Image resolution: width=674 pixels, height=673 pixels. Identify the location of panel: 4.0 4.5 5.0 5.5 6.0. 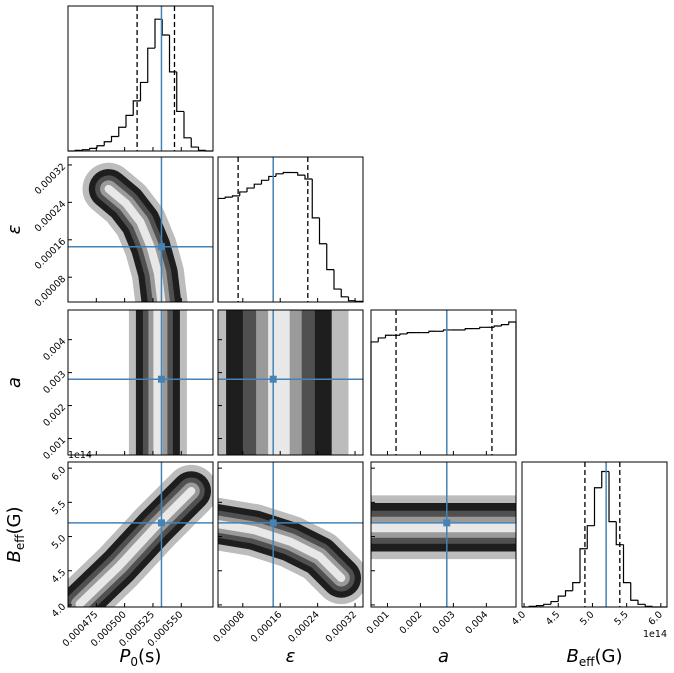
(589, 544).